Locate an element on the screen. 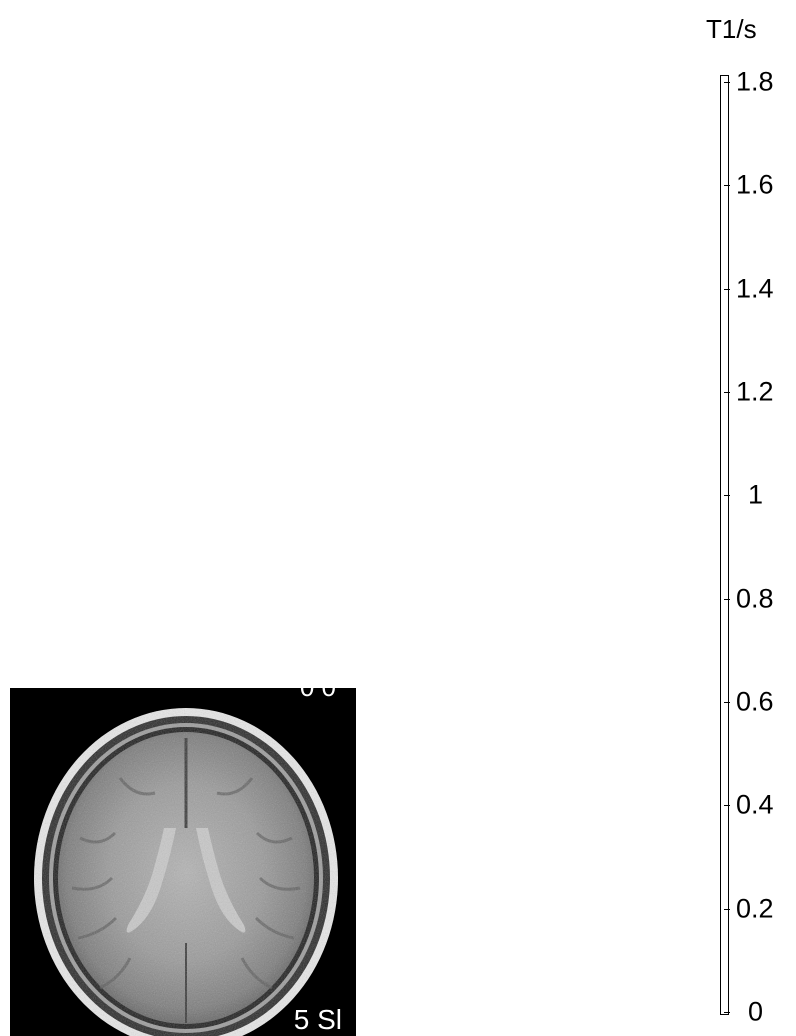  colorbar-tick-label: 1.2 is located at coordinates (755, 391).